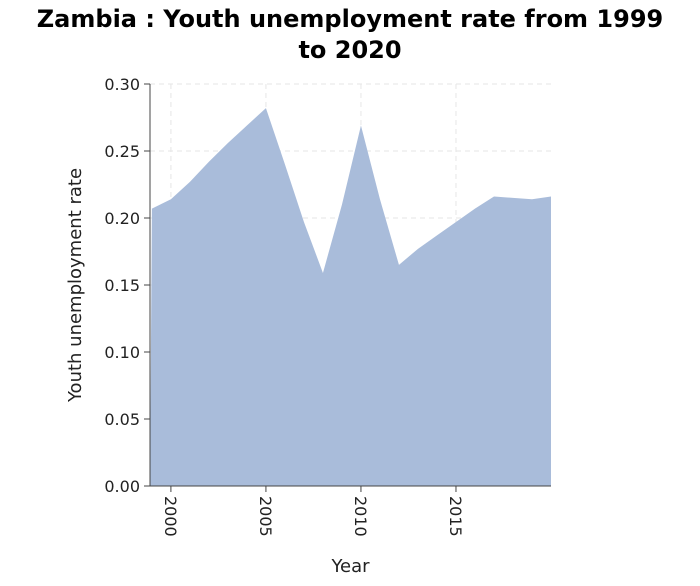 The height and width of the screenshot is (586, 700). Describe the element at coordinates (360, 516) in the screenshot. I see `x-tick-label-2: 2010` at that location.